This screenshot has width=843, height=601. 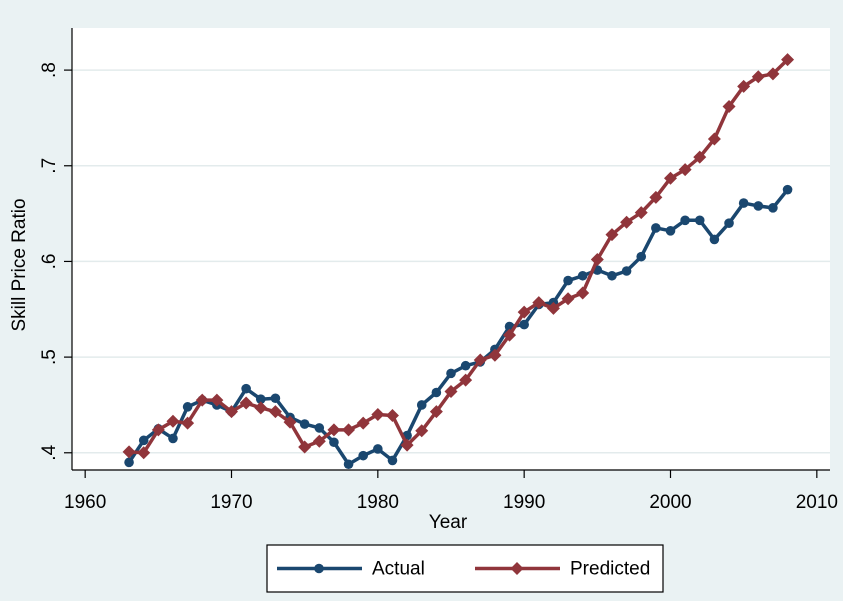 What do you see at coordinates (49, 70) in the screenshot?
I see `y-tick-label: .8` at bounding box center [49, 70].